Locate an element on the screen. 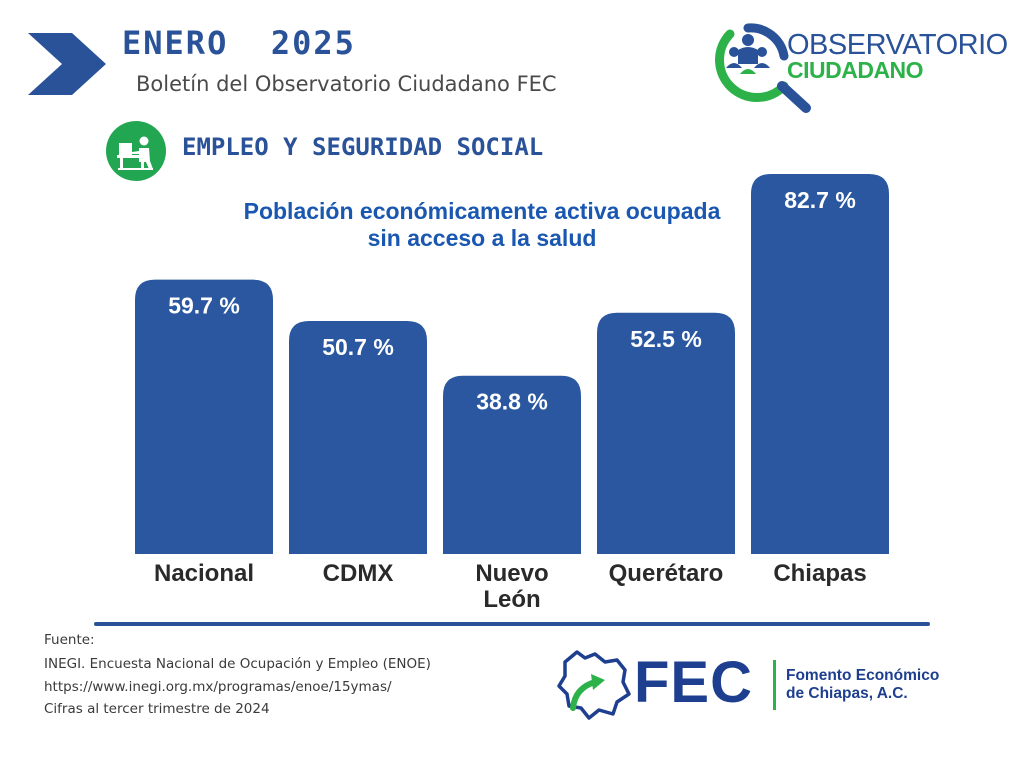 The height and width of the screenshot is (768, 1024). category-label: Chiapas is located at coordinates (820, 573).